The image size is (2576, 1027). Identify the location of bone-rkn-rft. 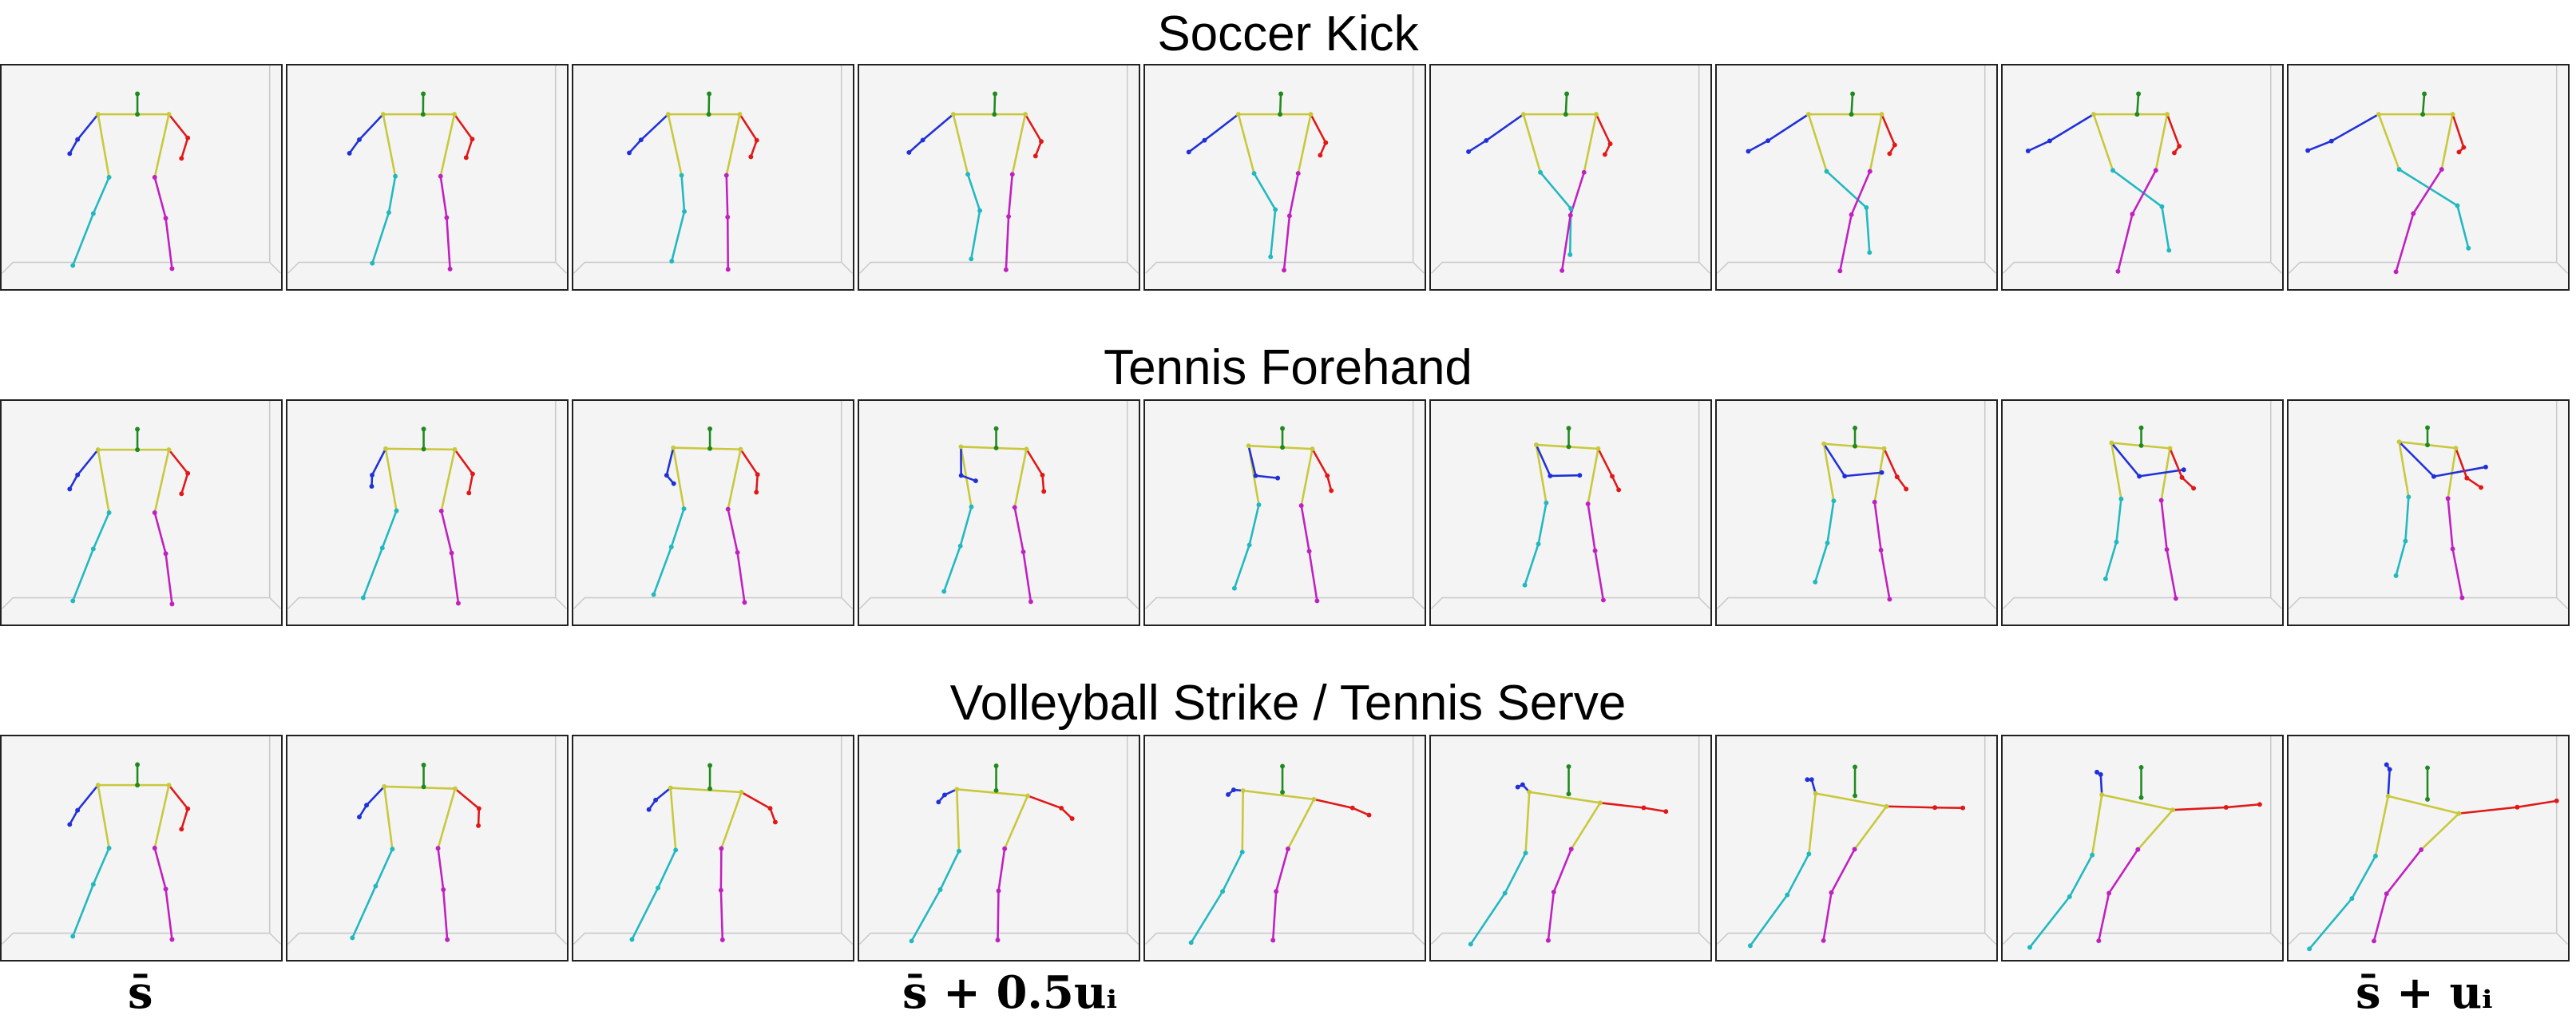
(2405, 243).